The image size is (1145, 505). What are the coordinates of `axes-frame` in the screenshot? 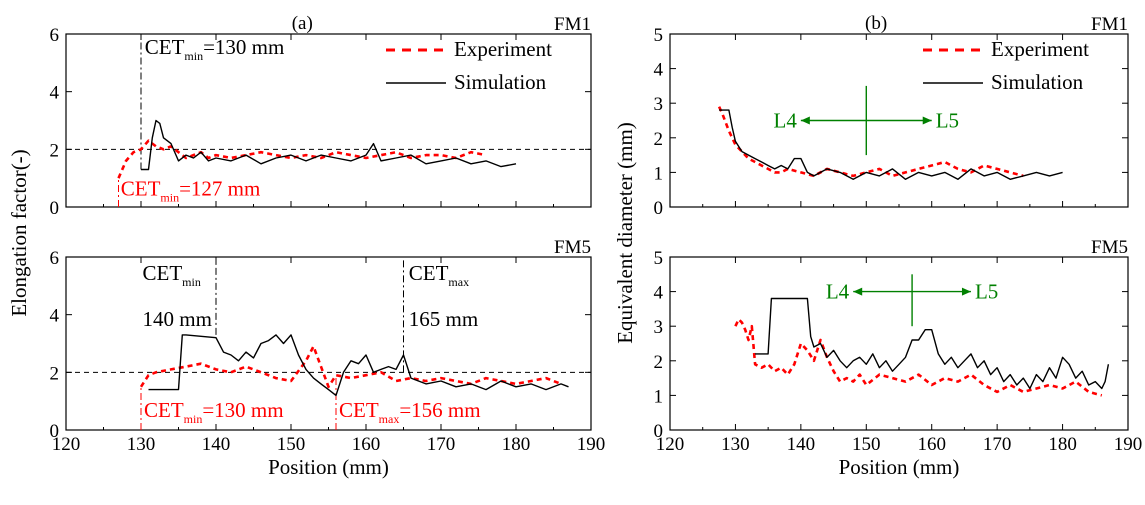 It's located at (899, 343).